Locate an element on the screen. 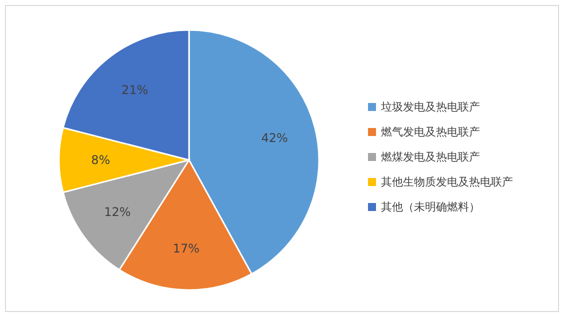 The height and width of the screenshot is (328, 564). legend-label: 其他生物质发电及热电联产 is located at coordinates (447, 182).